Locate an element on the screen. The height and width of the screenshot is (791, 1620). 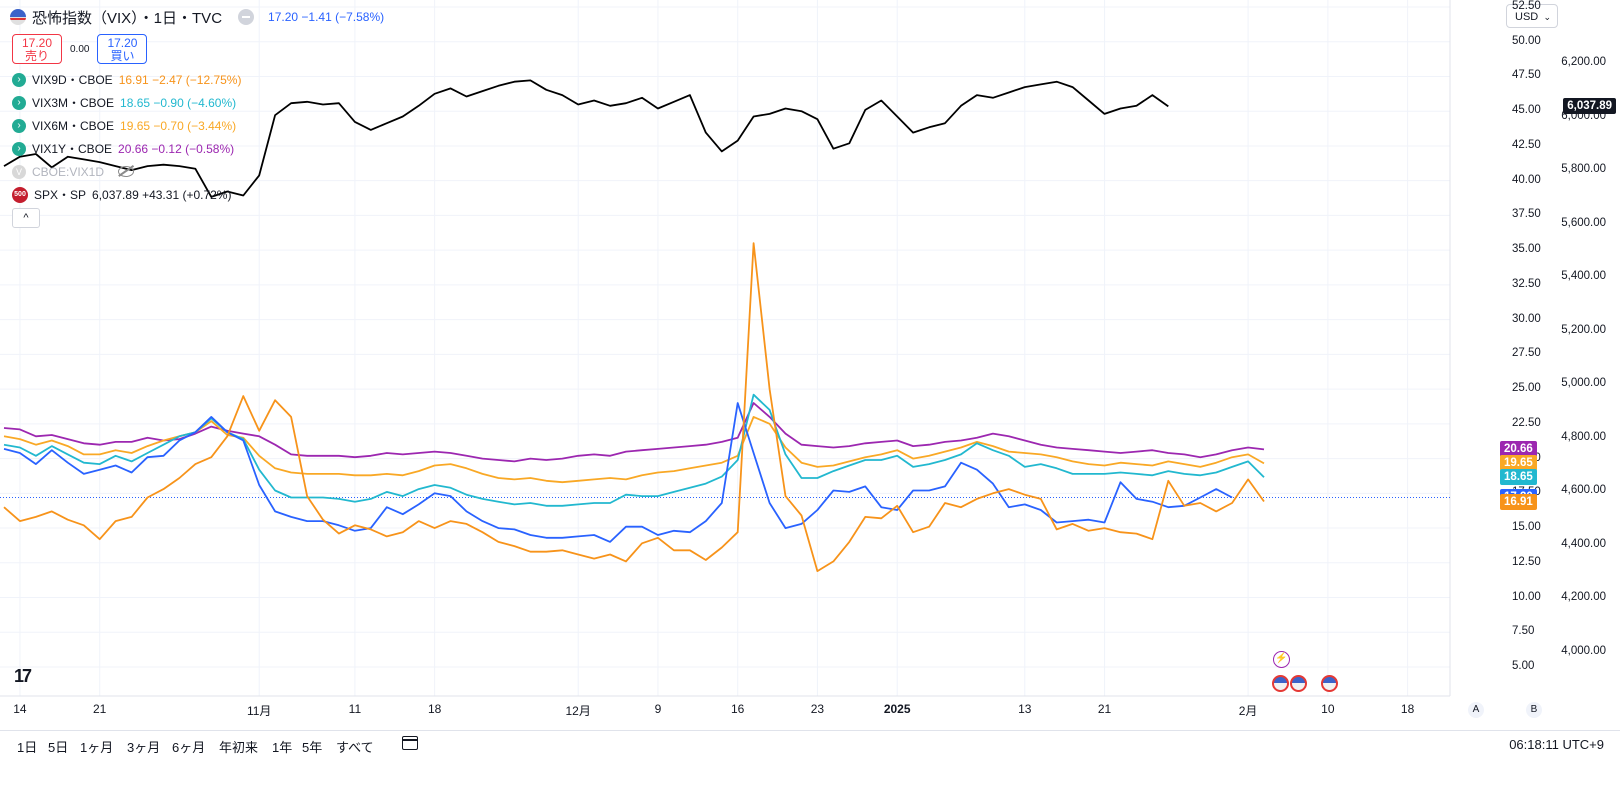
left-axis-tick: 52.50 is located at coordinates (1526, 6).